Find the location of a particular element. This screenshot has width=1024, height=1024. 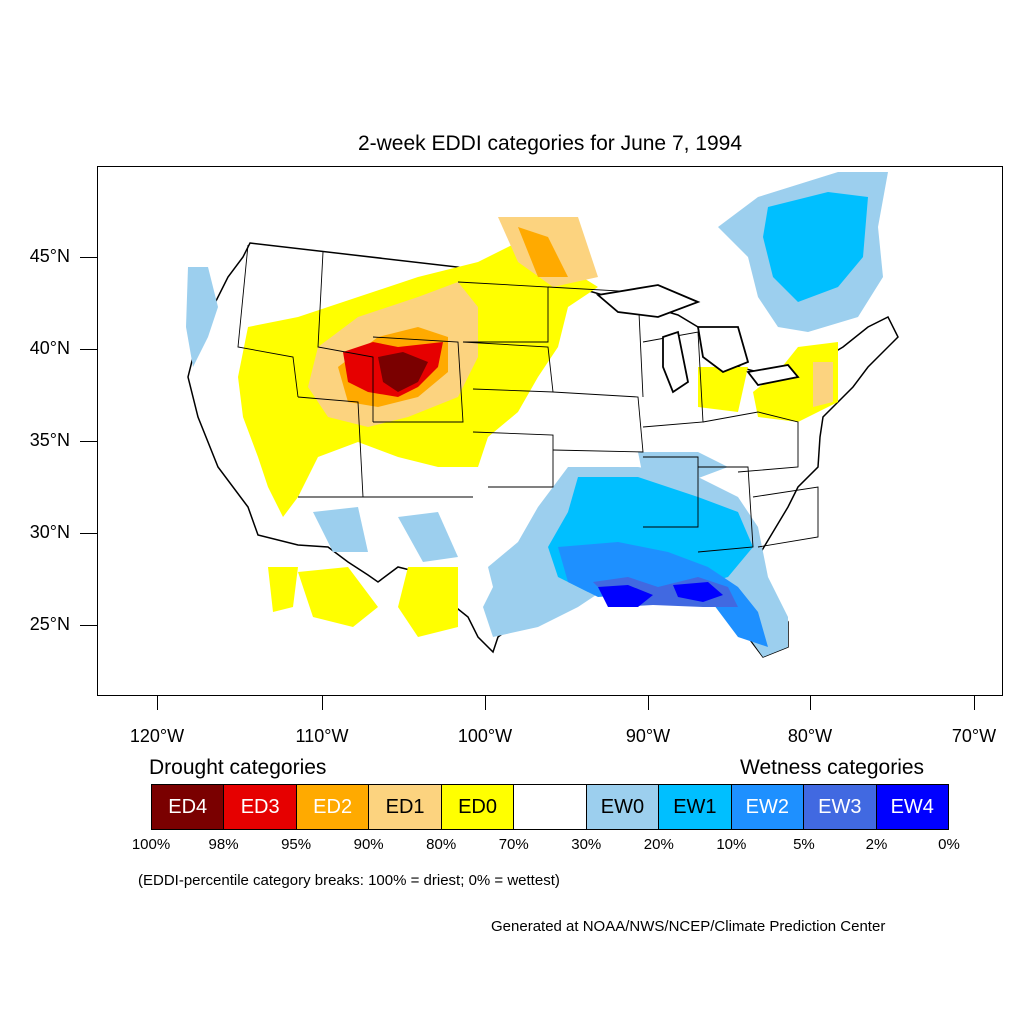

percentile-break-label: 95% is located at coordinates (296, 844).